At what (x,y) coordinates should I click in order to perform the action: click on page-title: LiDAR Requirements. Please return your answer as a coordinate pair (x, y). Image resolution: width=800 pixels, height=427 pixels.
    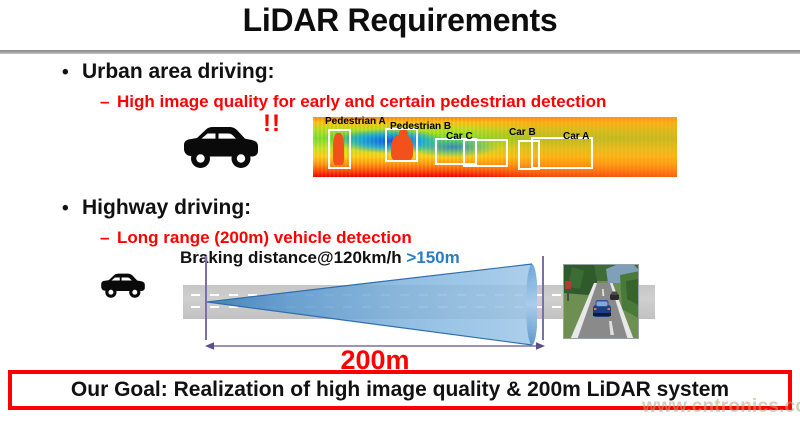
    Looking at the image, I should click on (400, 20).